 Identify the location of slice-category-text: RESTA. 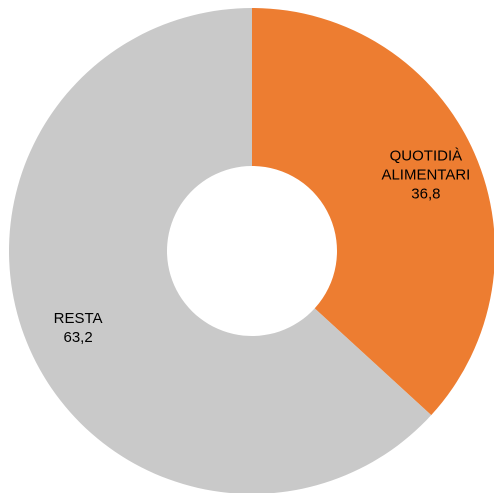
(78, 318).